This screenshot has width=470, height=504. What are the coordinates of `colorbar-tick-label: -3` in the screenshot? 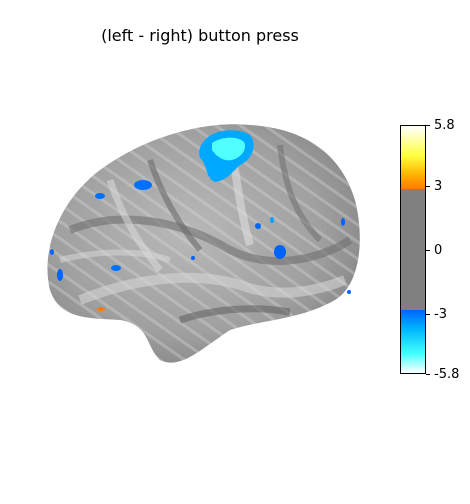 It's located at (440, 314).